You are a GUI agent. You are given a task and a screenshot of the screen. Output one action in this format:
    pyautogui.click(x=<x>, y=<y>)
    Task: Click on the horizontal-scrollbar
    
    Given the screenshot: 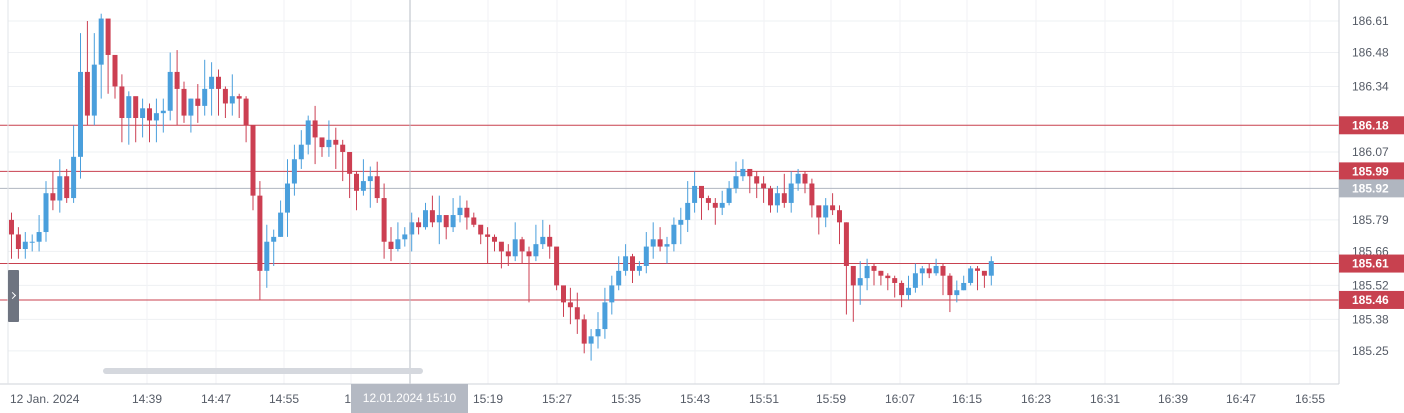 What is the action you would take?
    pyautogui.click(x=263, y=371)
    